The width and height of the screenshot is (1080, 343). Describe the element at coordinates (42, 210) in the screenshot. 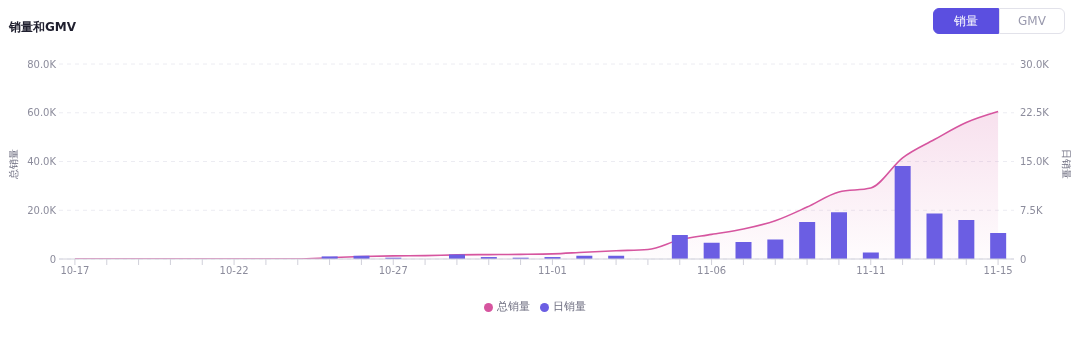

I see `y-tick-label: 20.0K` at that location.